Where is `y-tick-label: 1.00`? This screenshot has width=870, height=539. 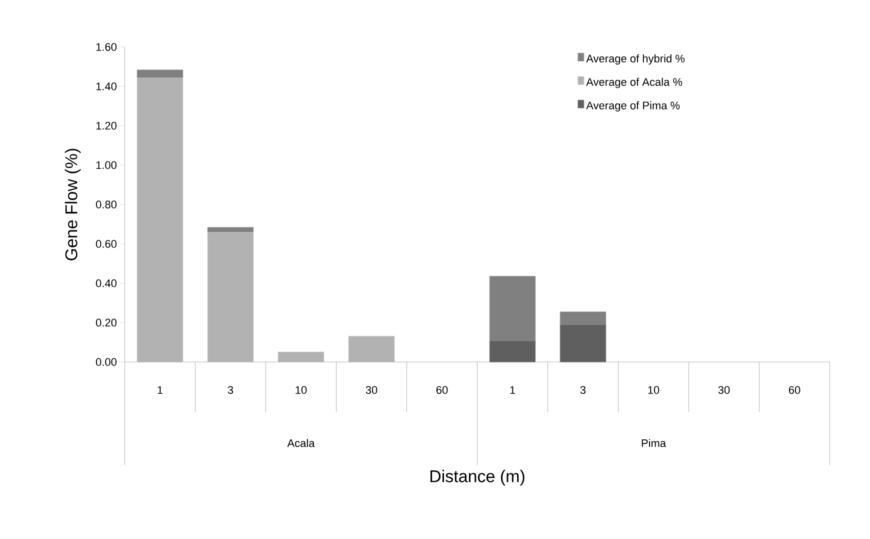
y-tick-label: 1.00 is located at coordinates (106, 165).